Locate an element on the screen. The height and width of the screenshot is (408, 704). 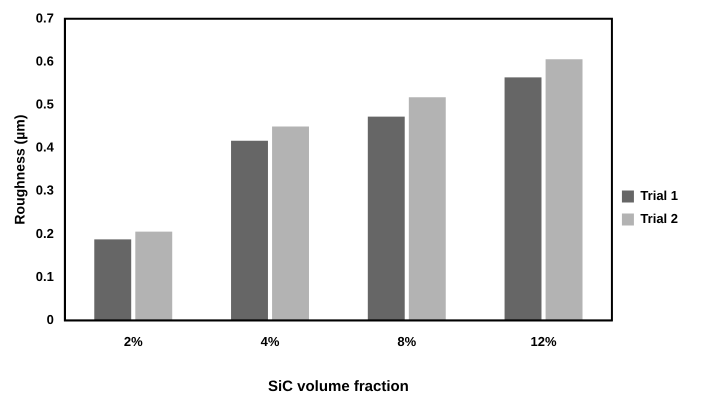
legend-label: Trial 1 is located at coordinates (659, 196).